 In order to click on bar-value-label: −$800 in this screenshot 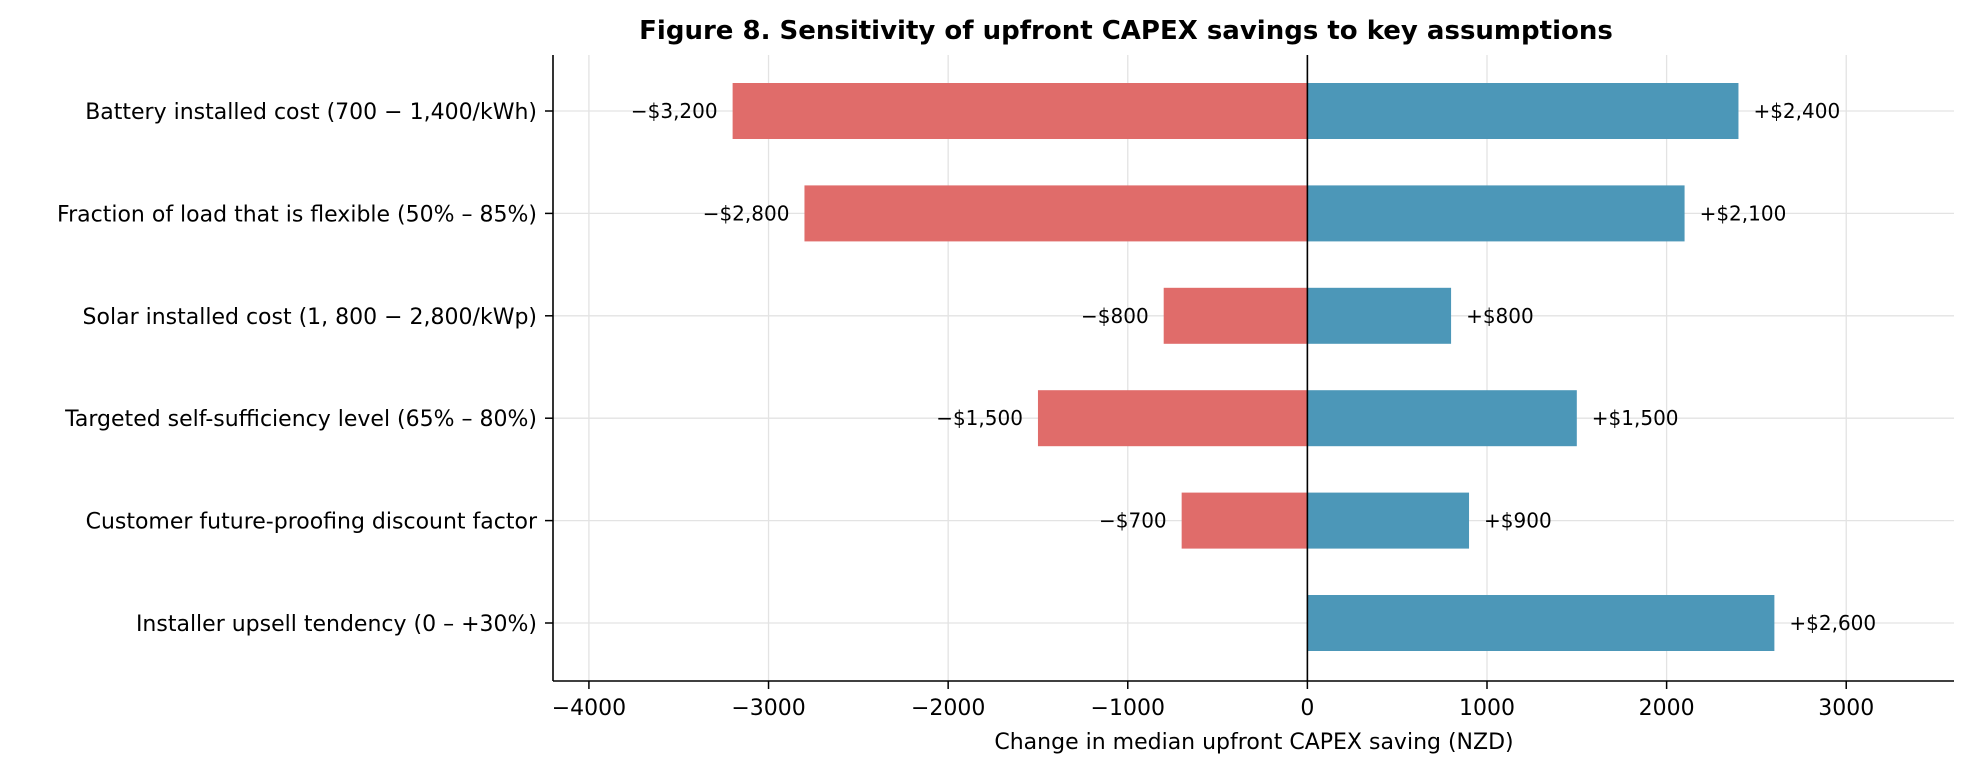, I will do `click(1115, 316)`.